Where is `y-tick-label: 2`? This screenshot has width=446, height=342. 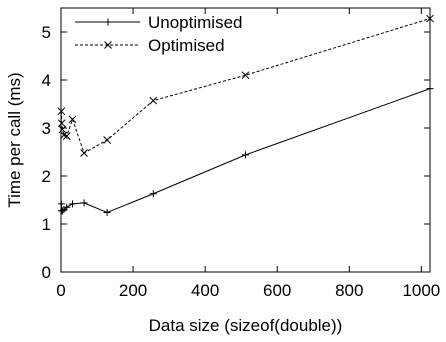
y-tick-label: 2 is located at coordinates (46, 176).